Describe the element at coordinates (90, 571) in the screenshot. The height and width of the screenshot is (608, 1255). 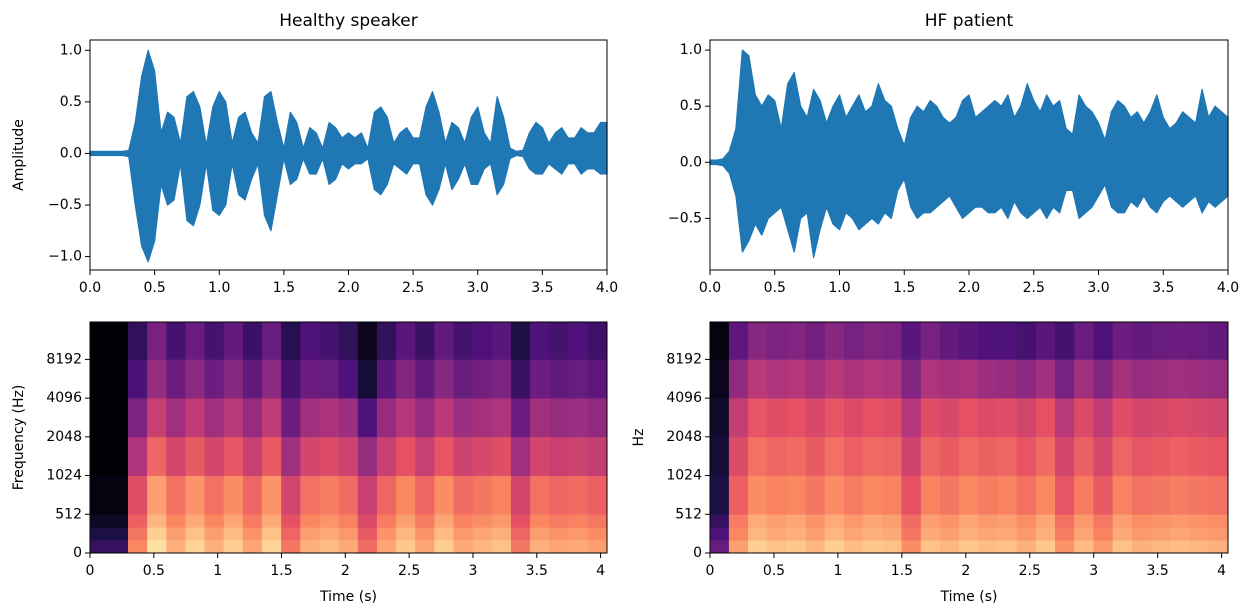
I see `x-tick-label: 0` at that location.